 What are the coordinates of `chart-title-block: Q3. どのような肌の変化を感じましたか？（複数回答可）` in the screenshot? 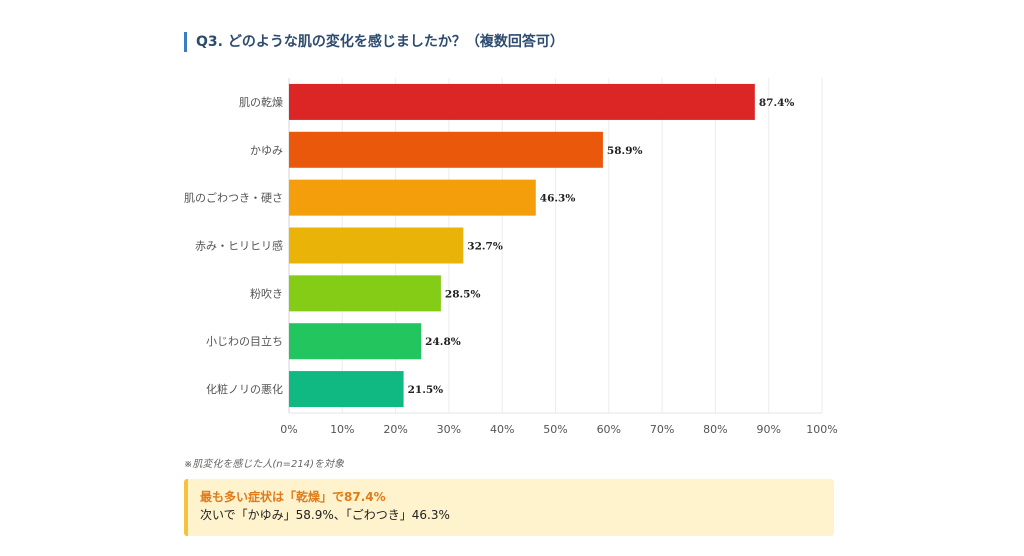 It's located at (374, 42).